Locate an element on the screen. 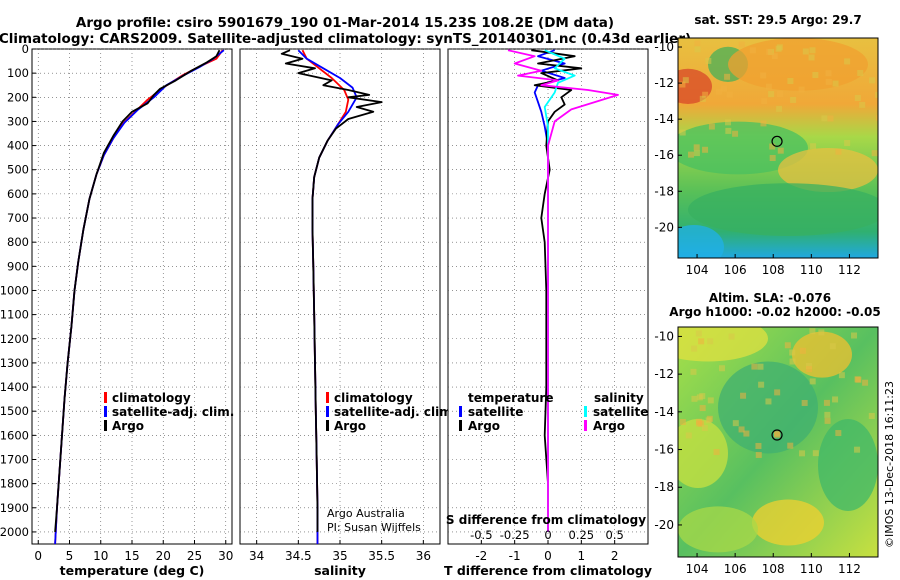  sal-xtick-label-2: 35 is located at coordinates (339, 556).